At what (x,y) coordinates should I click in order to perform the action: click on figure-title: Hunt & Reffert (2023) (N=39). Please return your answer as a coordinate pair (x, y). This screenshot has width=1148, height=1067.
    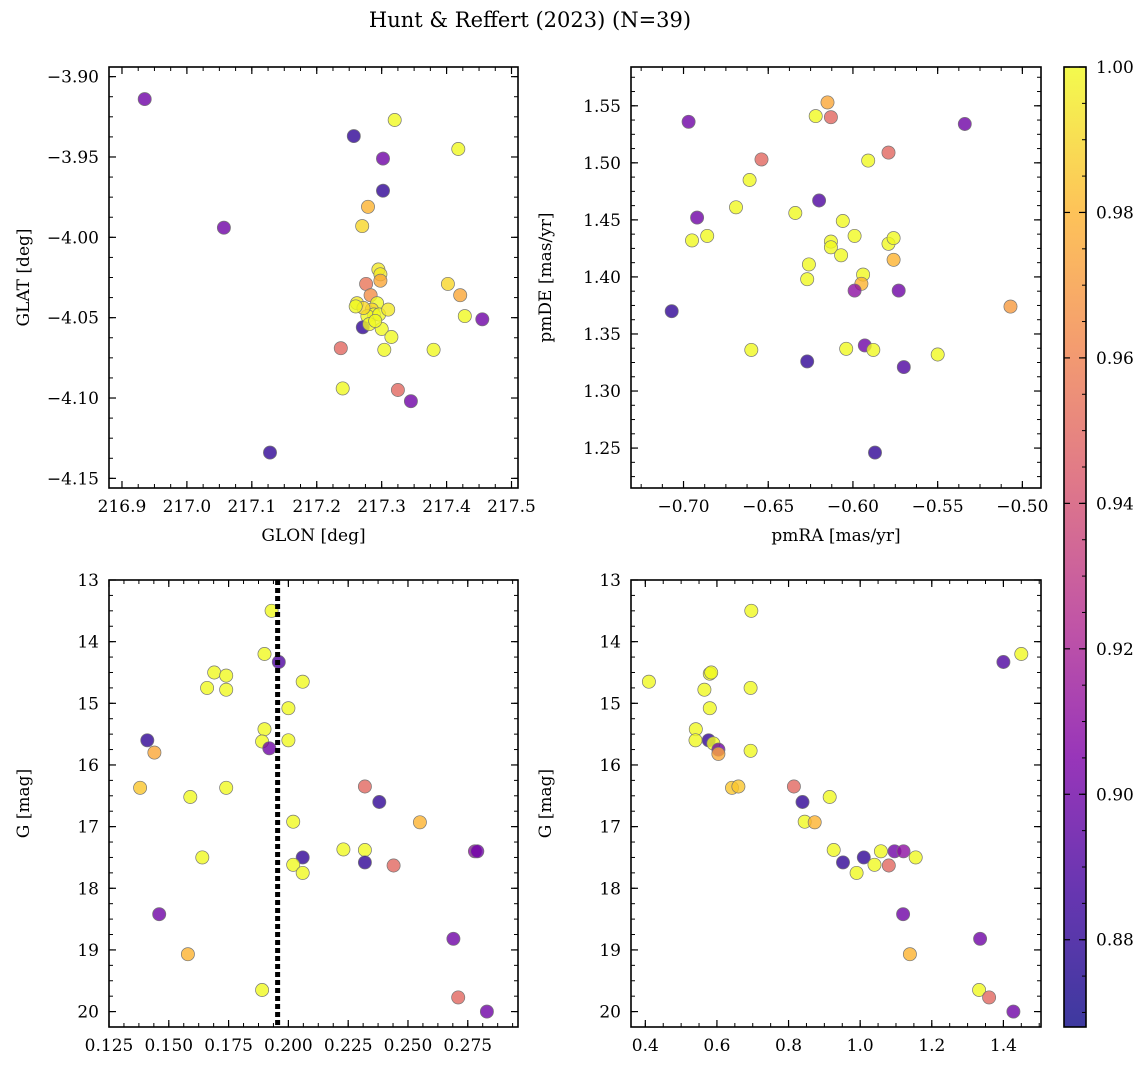
    Looking at the image, I should click on (530, 20).